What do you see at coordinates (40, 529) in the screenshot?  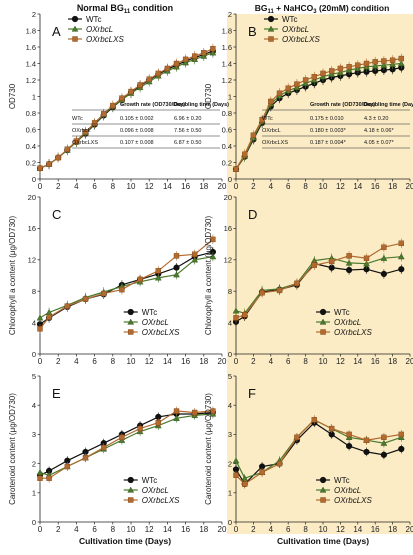 I see `x-tick-label: 0` at bounding box center [40, 529].